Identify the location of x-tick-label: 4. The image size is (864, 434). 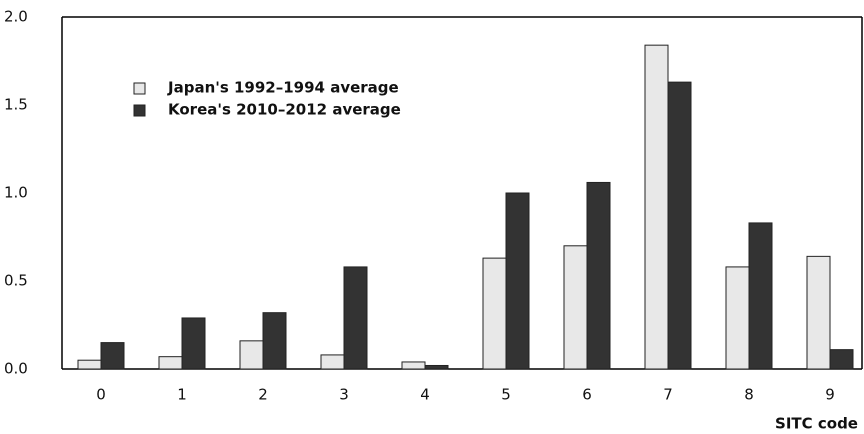
(425, 395).